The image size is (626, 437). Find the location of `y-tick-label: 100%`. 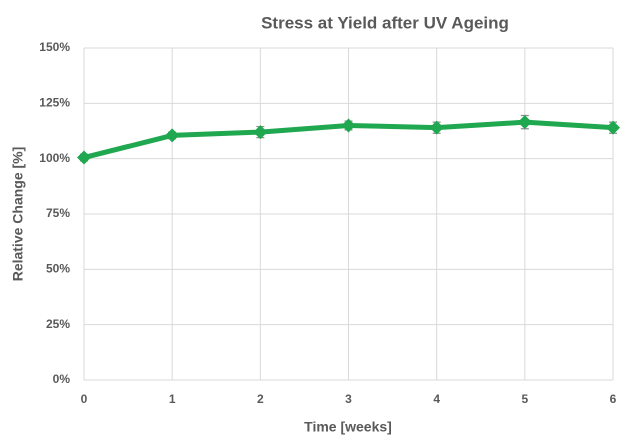

y-tick-label: 100% is located at coordinates (54, 158).